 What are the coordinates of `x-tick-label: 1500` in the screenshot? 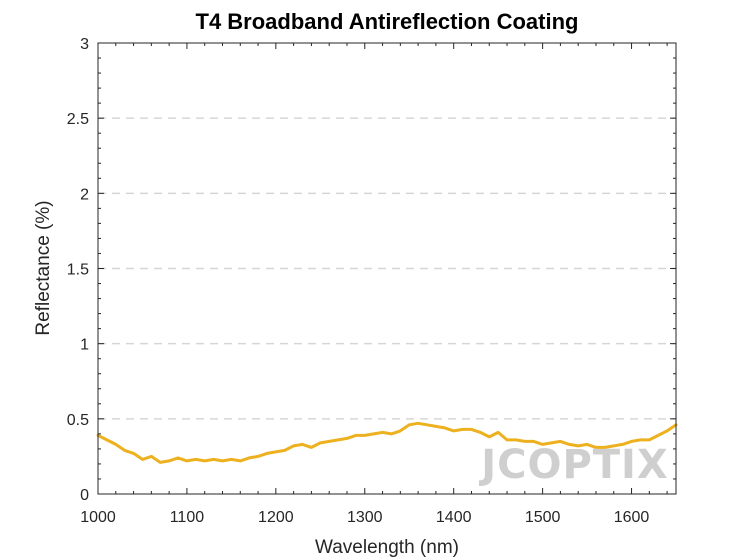 It's located at (543, 517).